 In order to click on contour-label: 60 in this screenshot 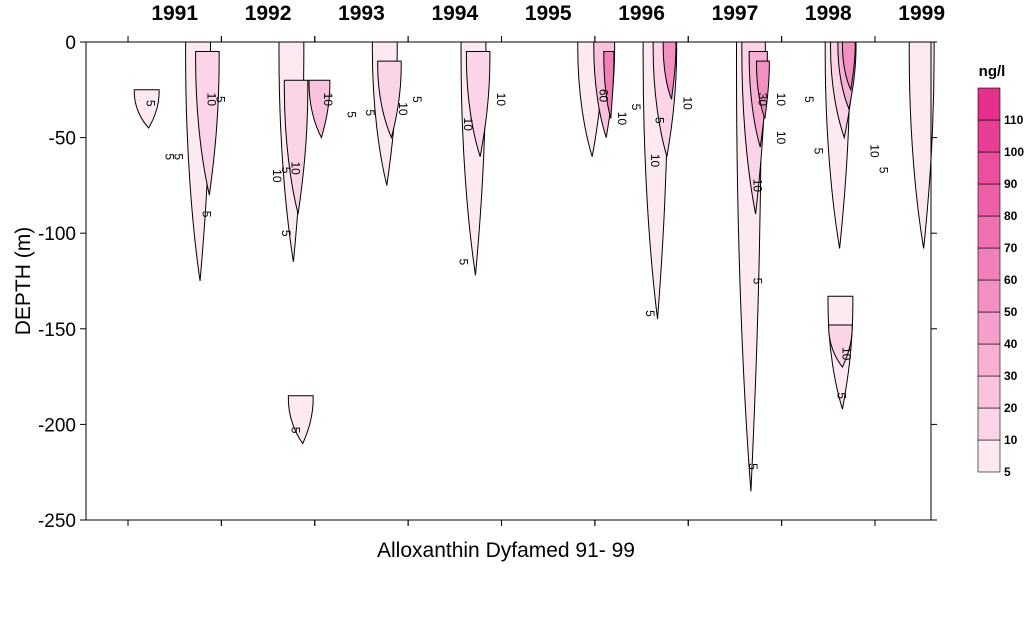, I will do `click(604, 96)`.